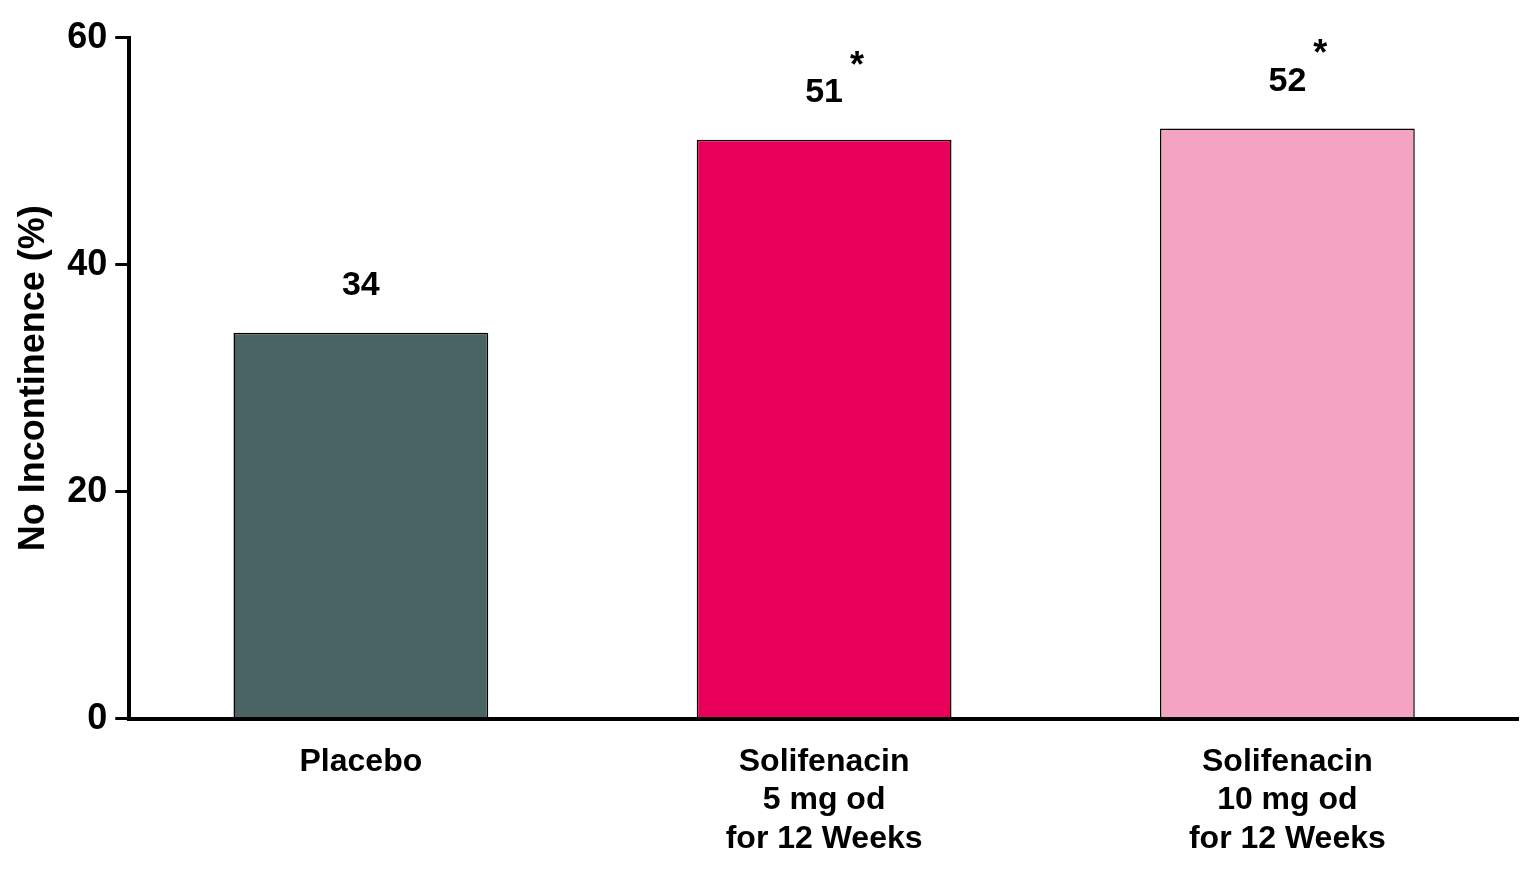 The width and height of the screenshot is (1527, 878). I want to click on data-label: 52, so click(1287, 78).